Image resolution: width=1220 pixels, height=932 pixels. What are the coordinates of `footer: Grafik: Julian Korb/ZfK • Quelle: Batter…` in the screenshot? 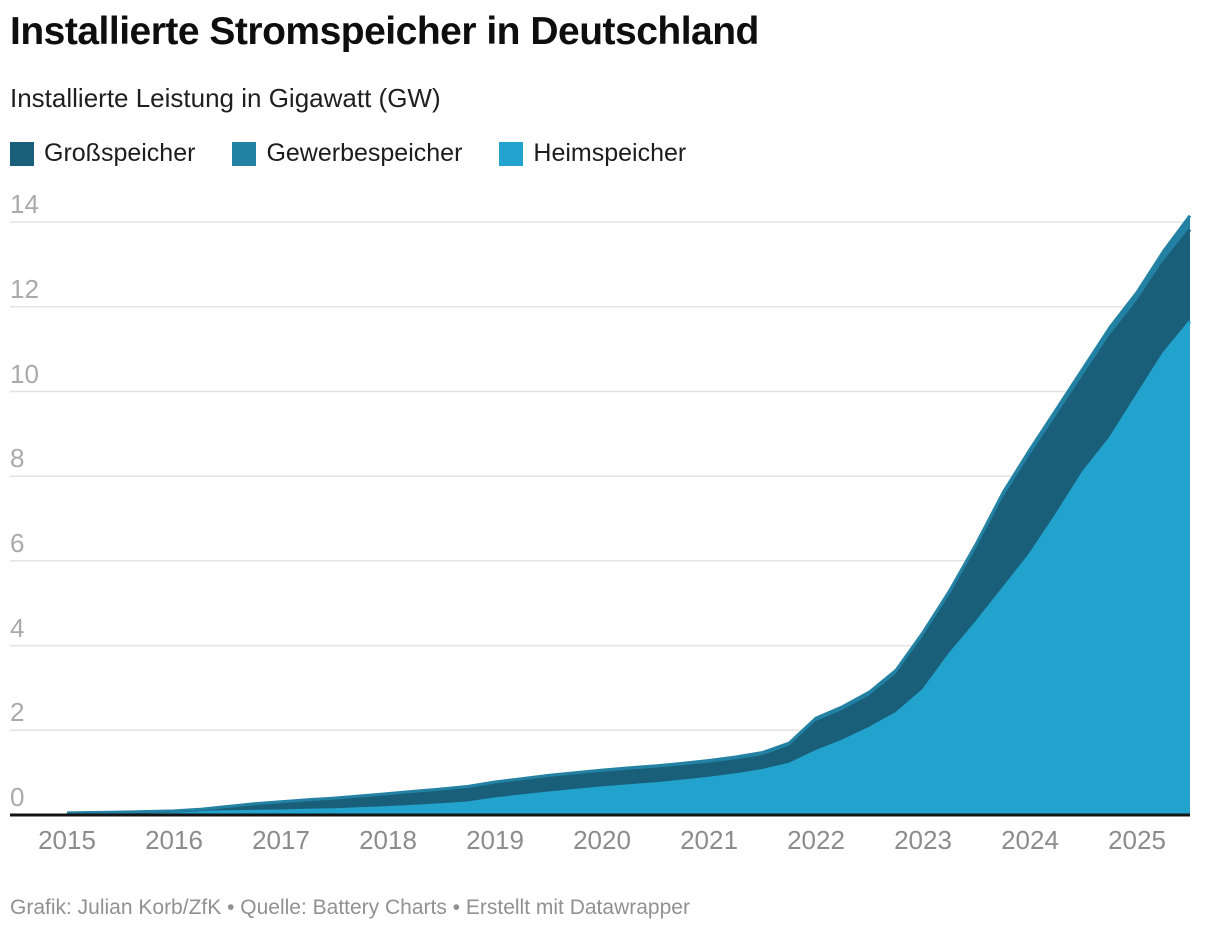 It's located at (350, 908).